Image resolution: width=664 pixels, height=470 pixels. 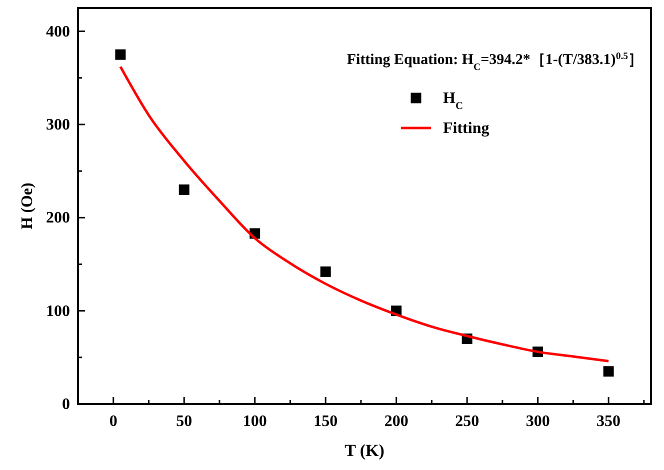 I want to click on annotation: Fitting Equation: H$_{C}$=394.2*［1-(T/383.1)$^{0.5}$］, so click(x=494, y=61).